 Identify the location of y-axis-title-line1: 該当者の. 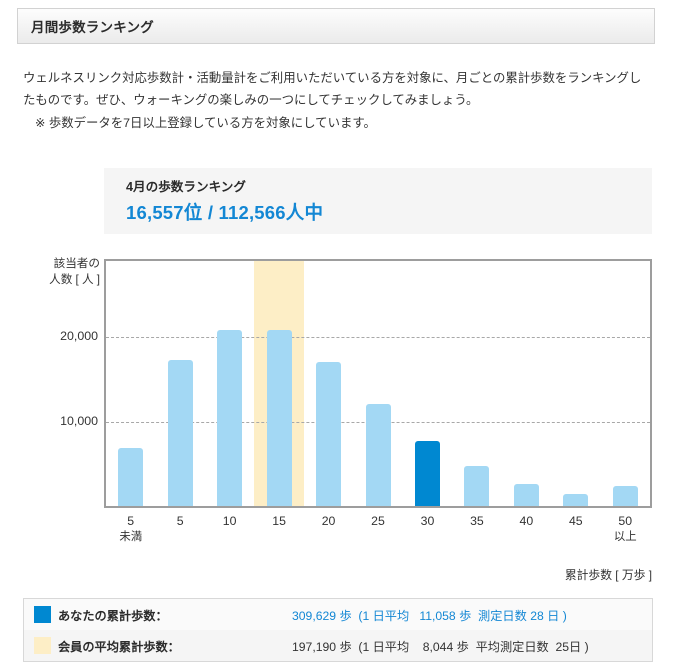
(76, 263).